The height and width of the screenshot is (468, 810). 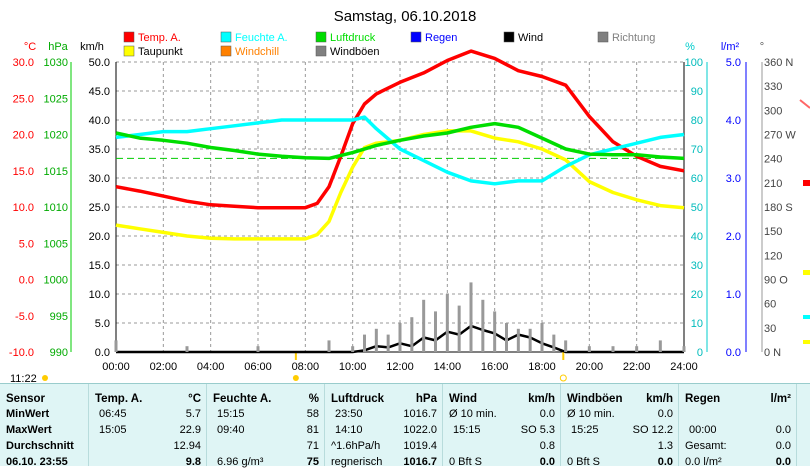 What do you see at coordinates (26, 281) in the screenshot?
I see `temp-tick-label: 0.0` at bounding box center [26, 281].